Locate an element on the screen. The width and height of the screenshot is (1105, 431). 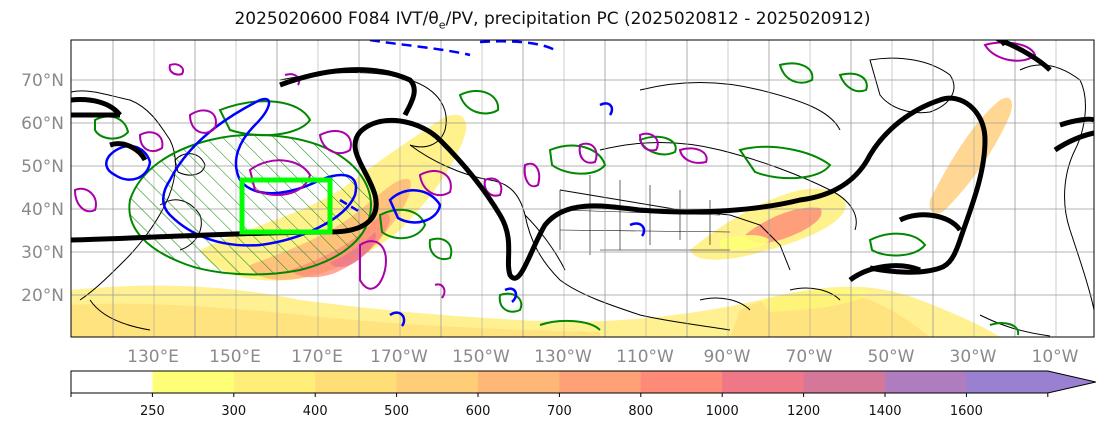
target-box is located at coordinates (286, 206).